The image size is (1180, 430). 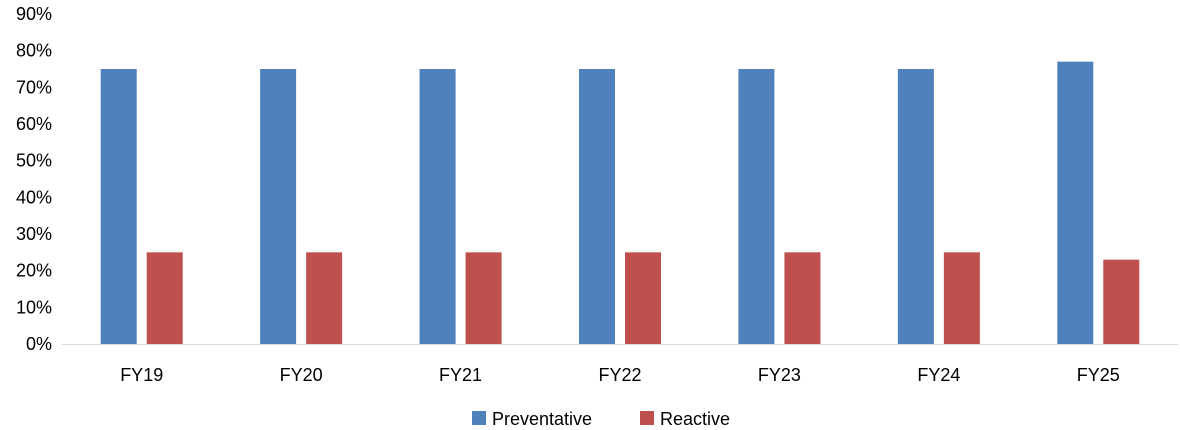 What do you see at coordinates (915, 206) in the screenshot?
I see `bar-preventative-fy24` at bounding box center [915, 206].